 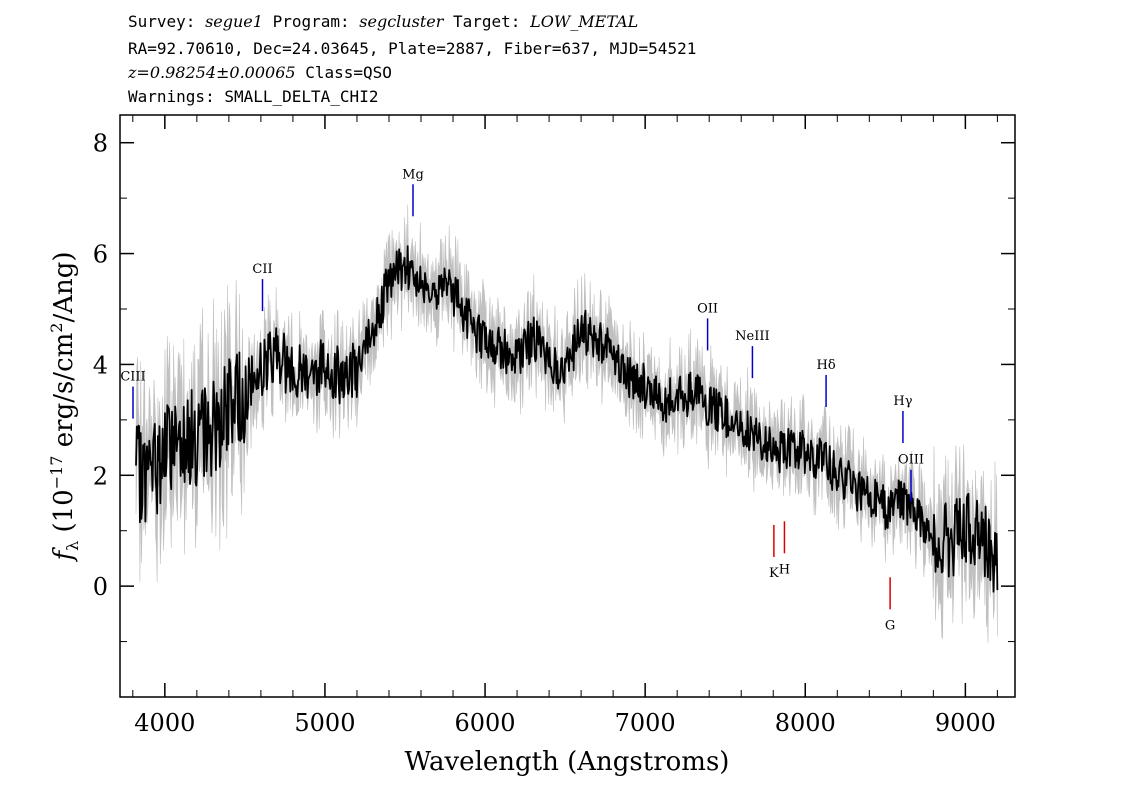 What do you see at coordinates (132, 377) in the screenshot?
I see `emission-line-label: CIII` at bounding box center [132, 377].